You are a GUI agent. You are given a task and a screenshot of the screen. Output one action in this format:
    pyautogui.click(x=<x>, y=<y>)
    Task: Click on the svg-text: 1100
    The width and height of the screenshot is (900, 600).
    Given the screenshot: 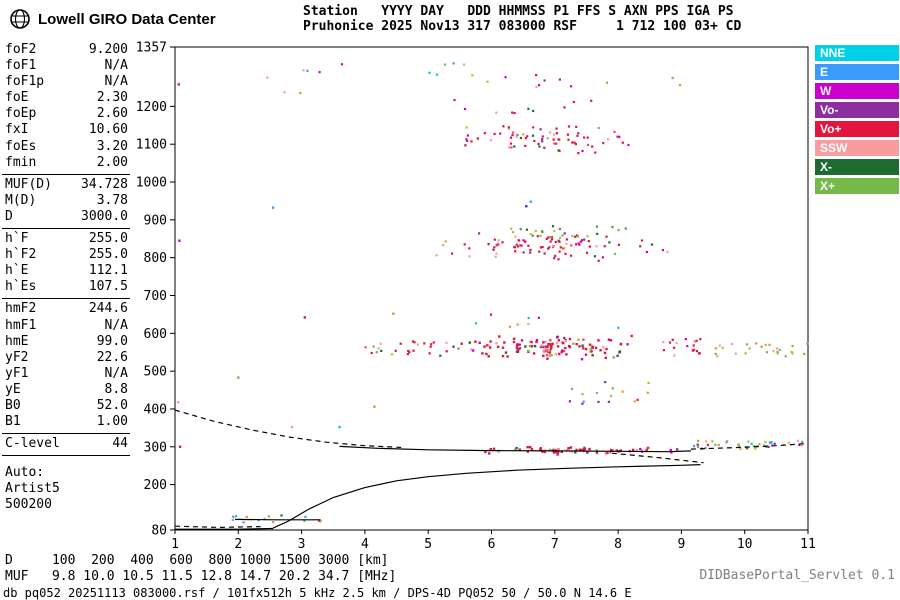 What is the action you would take?
    pyautogui.click(x=151, y=145)
    